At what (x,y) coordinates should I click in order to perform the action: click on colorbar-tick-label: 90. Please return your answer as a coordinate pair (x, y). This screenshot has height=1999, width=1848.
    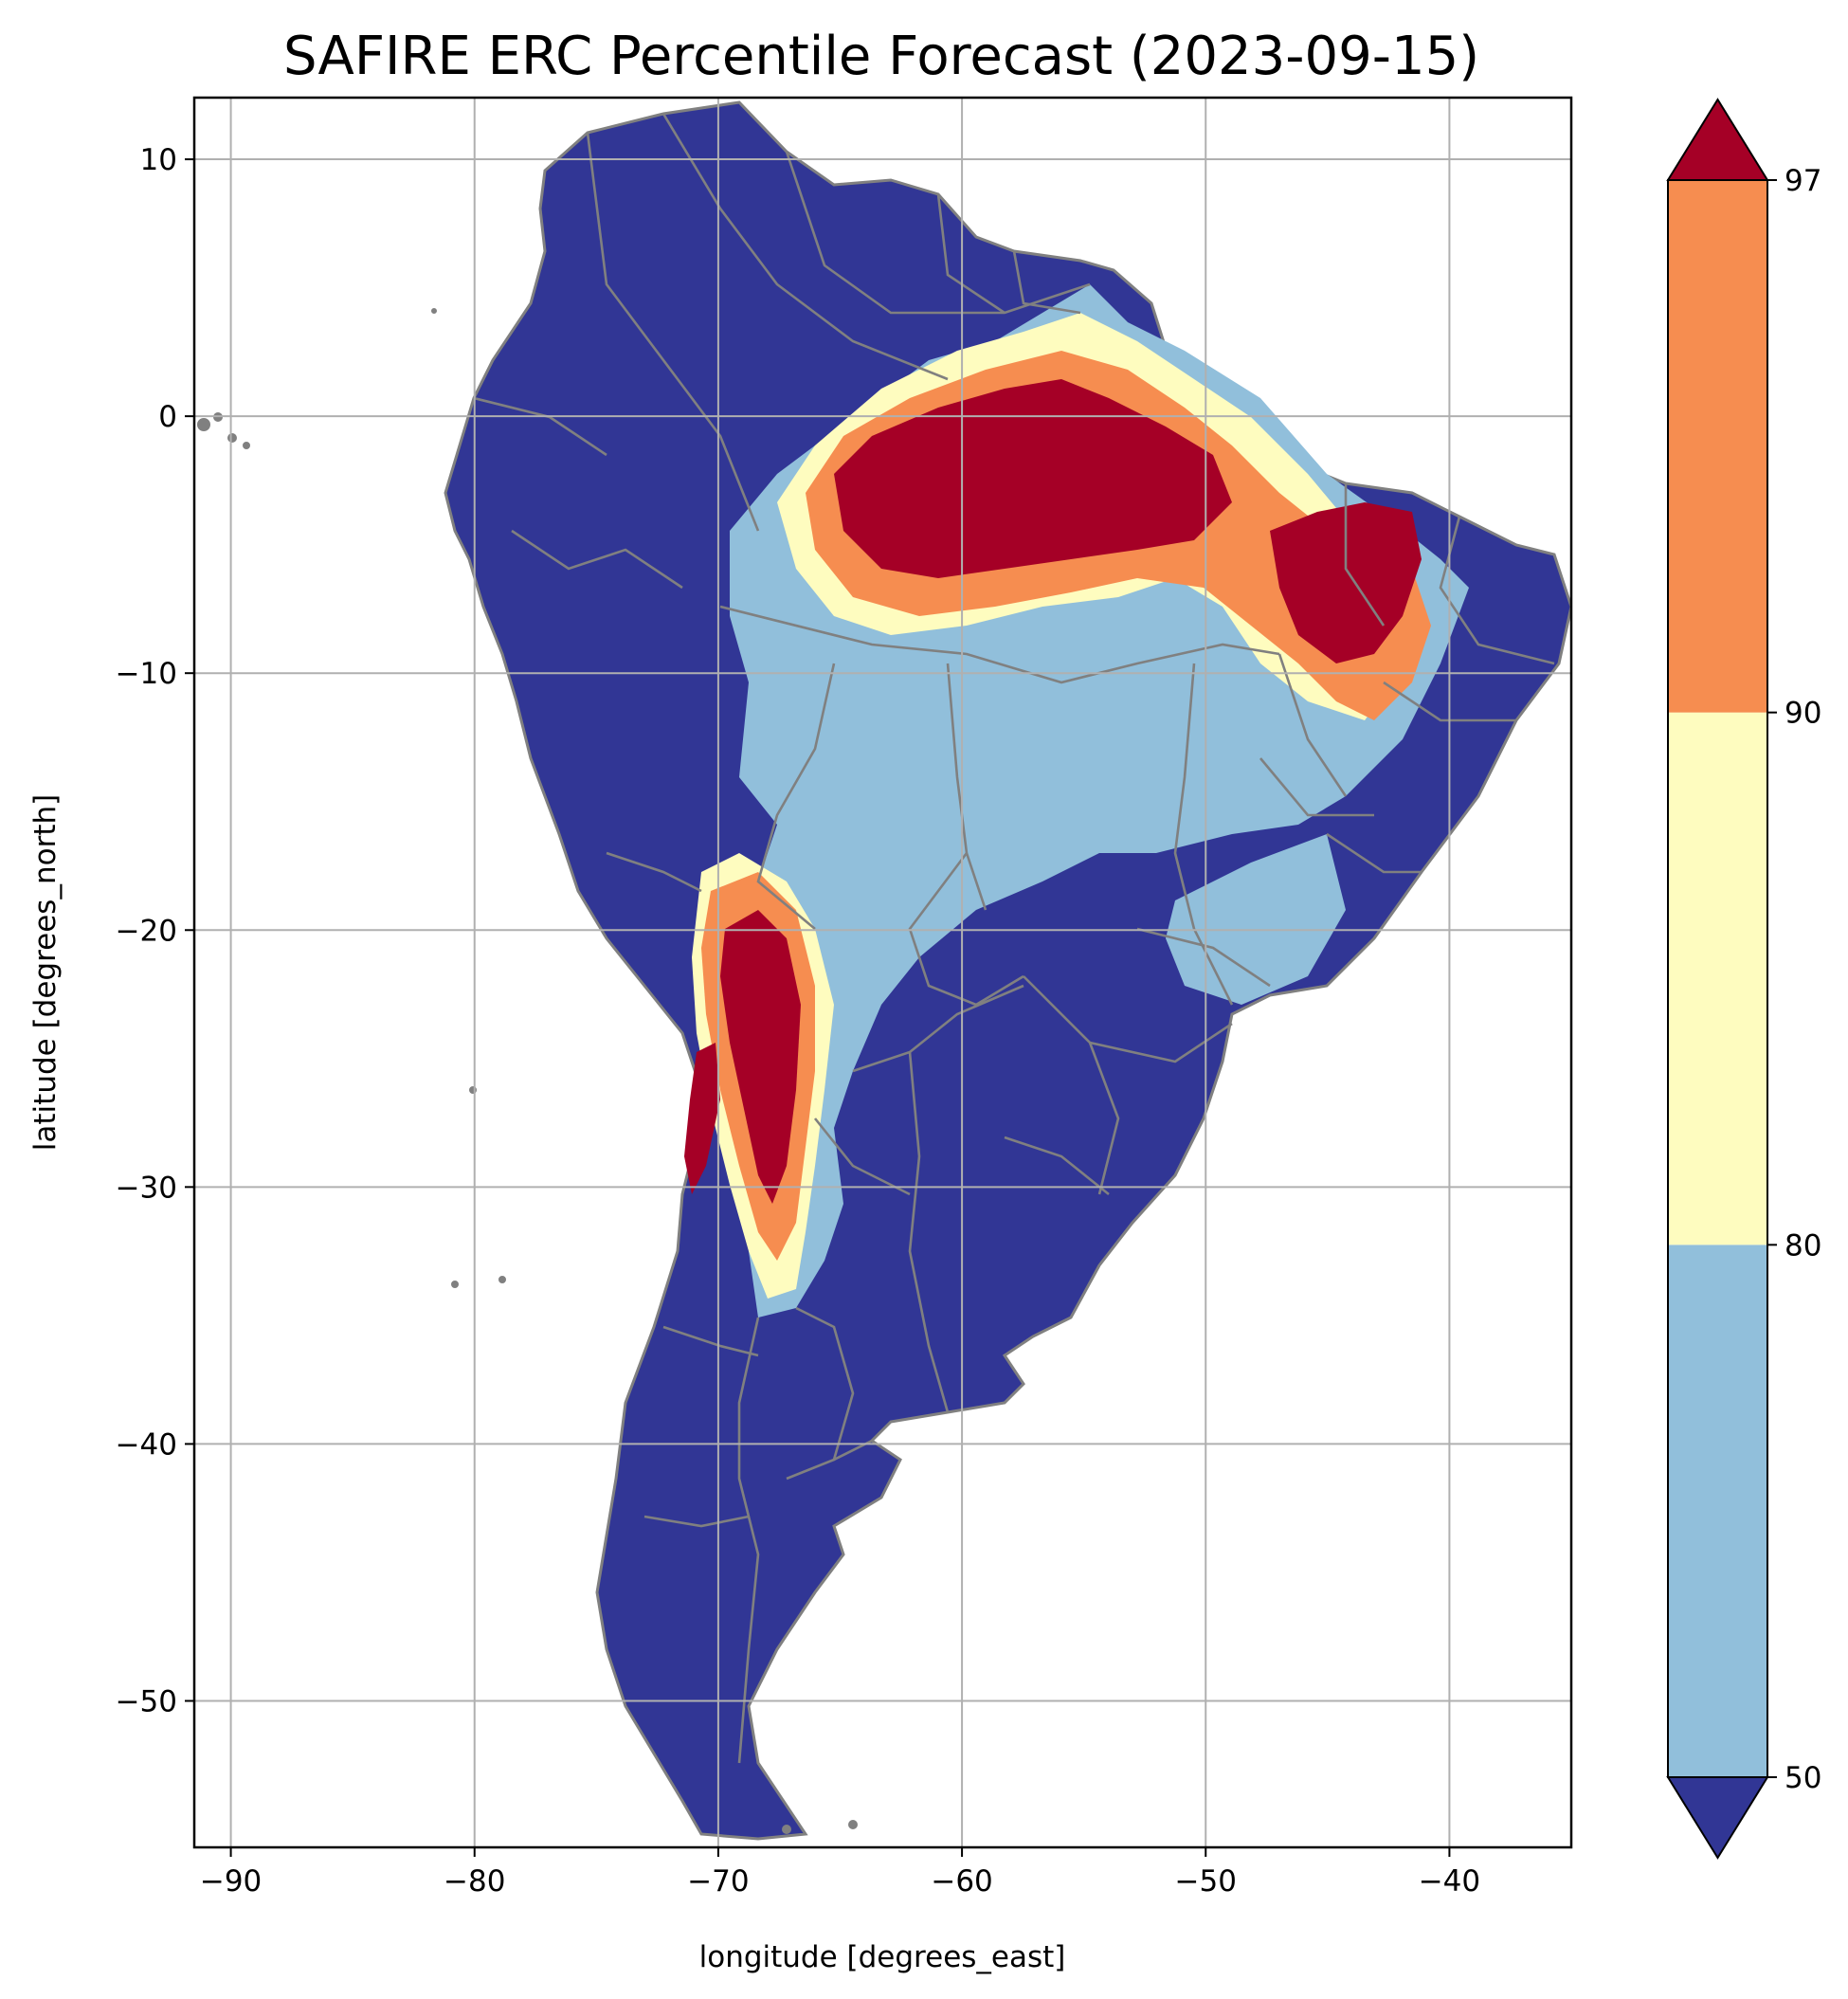
    Looking at the image, I should click on (1803, 714).